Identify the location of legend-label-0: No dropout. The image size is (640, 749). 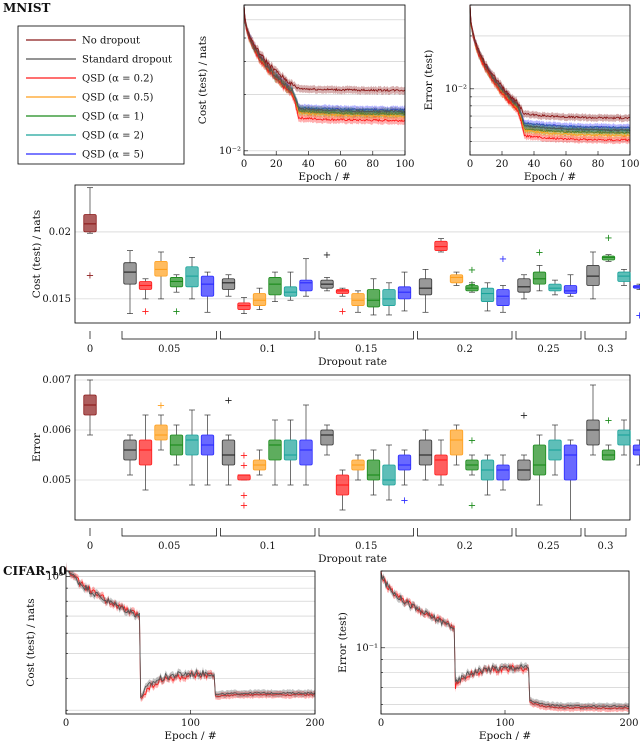
(111, 41).